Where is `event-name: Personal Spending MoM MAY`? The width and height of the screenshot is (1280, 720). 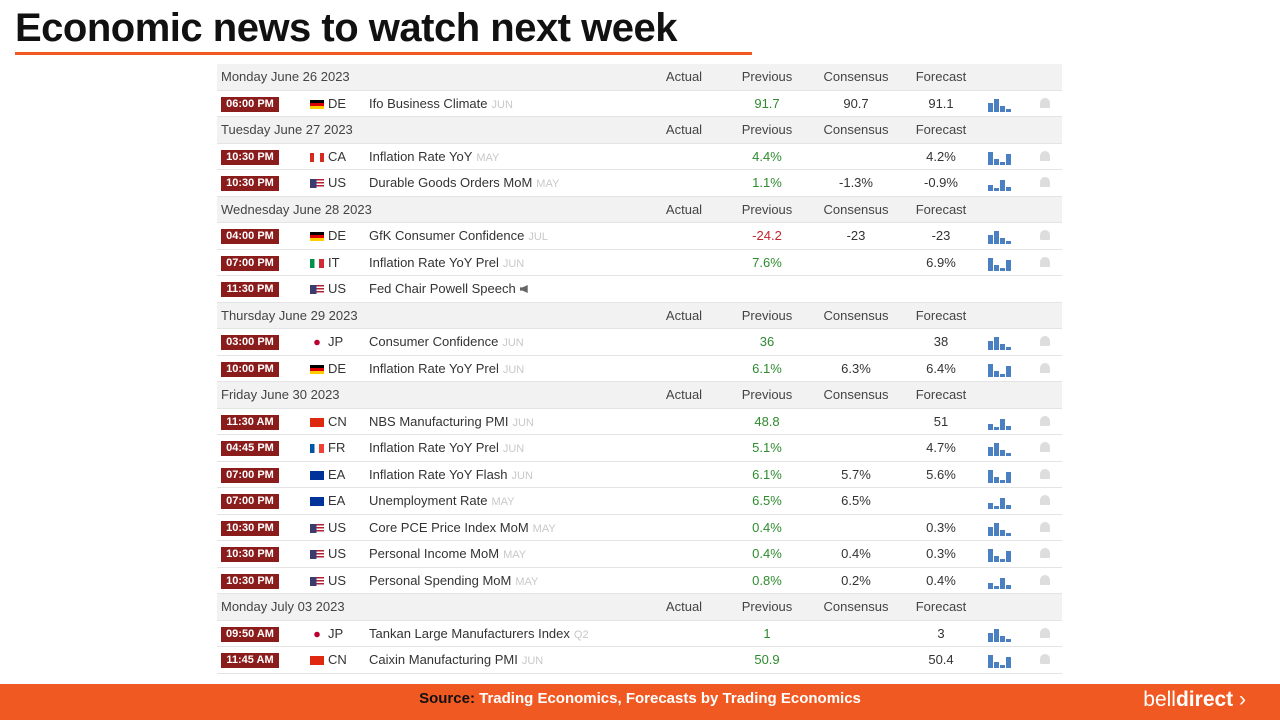
event-name: Personal Spending MoM MAY is located at coordinates (453, 581).